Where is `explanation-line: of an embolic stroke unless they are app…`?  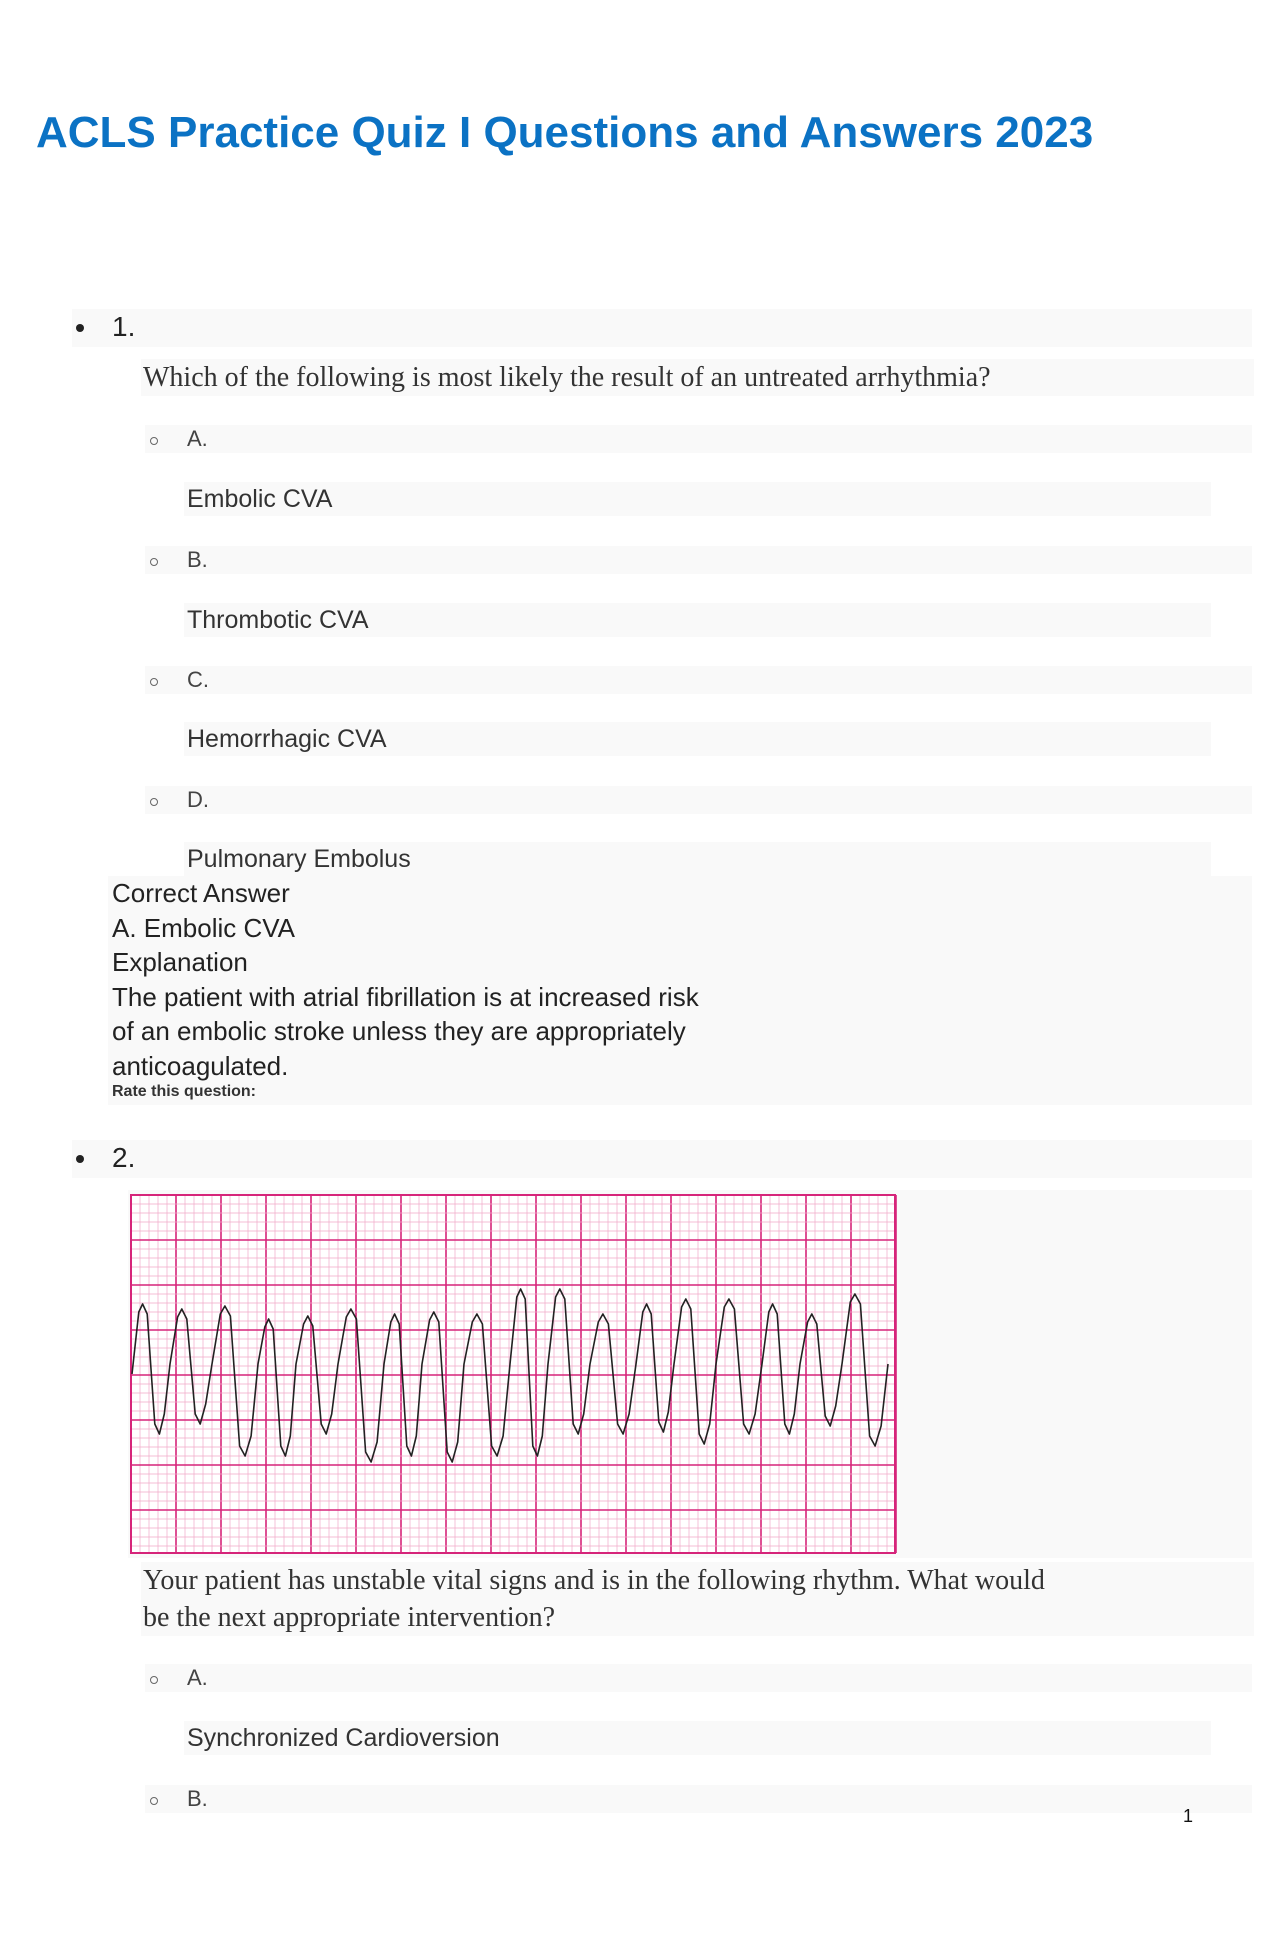 explanation-line: of an embolic stroke unless they are app… is located at coordinates (399, 1031).